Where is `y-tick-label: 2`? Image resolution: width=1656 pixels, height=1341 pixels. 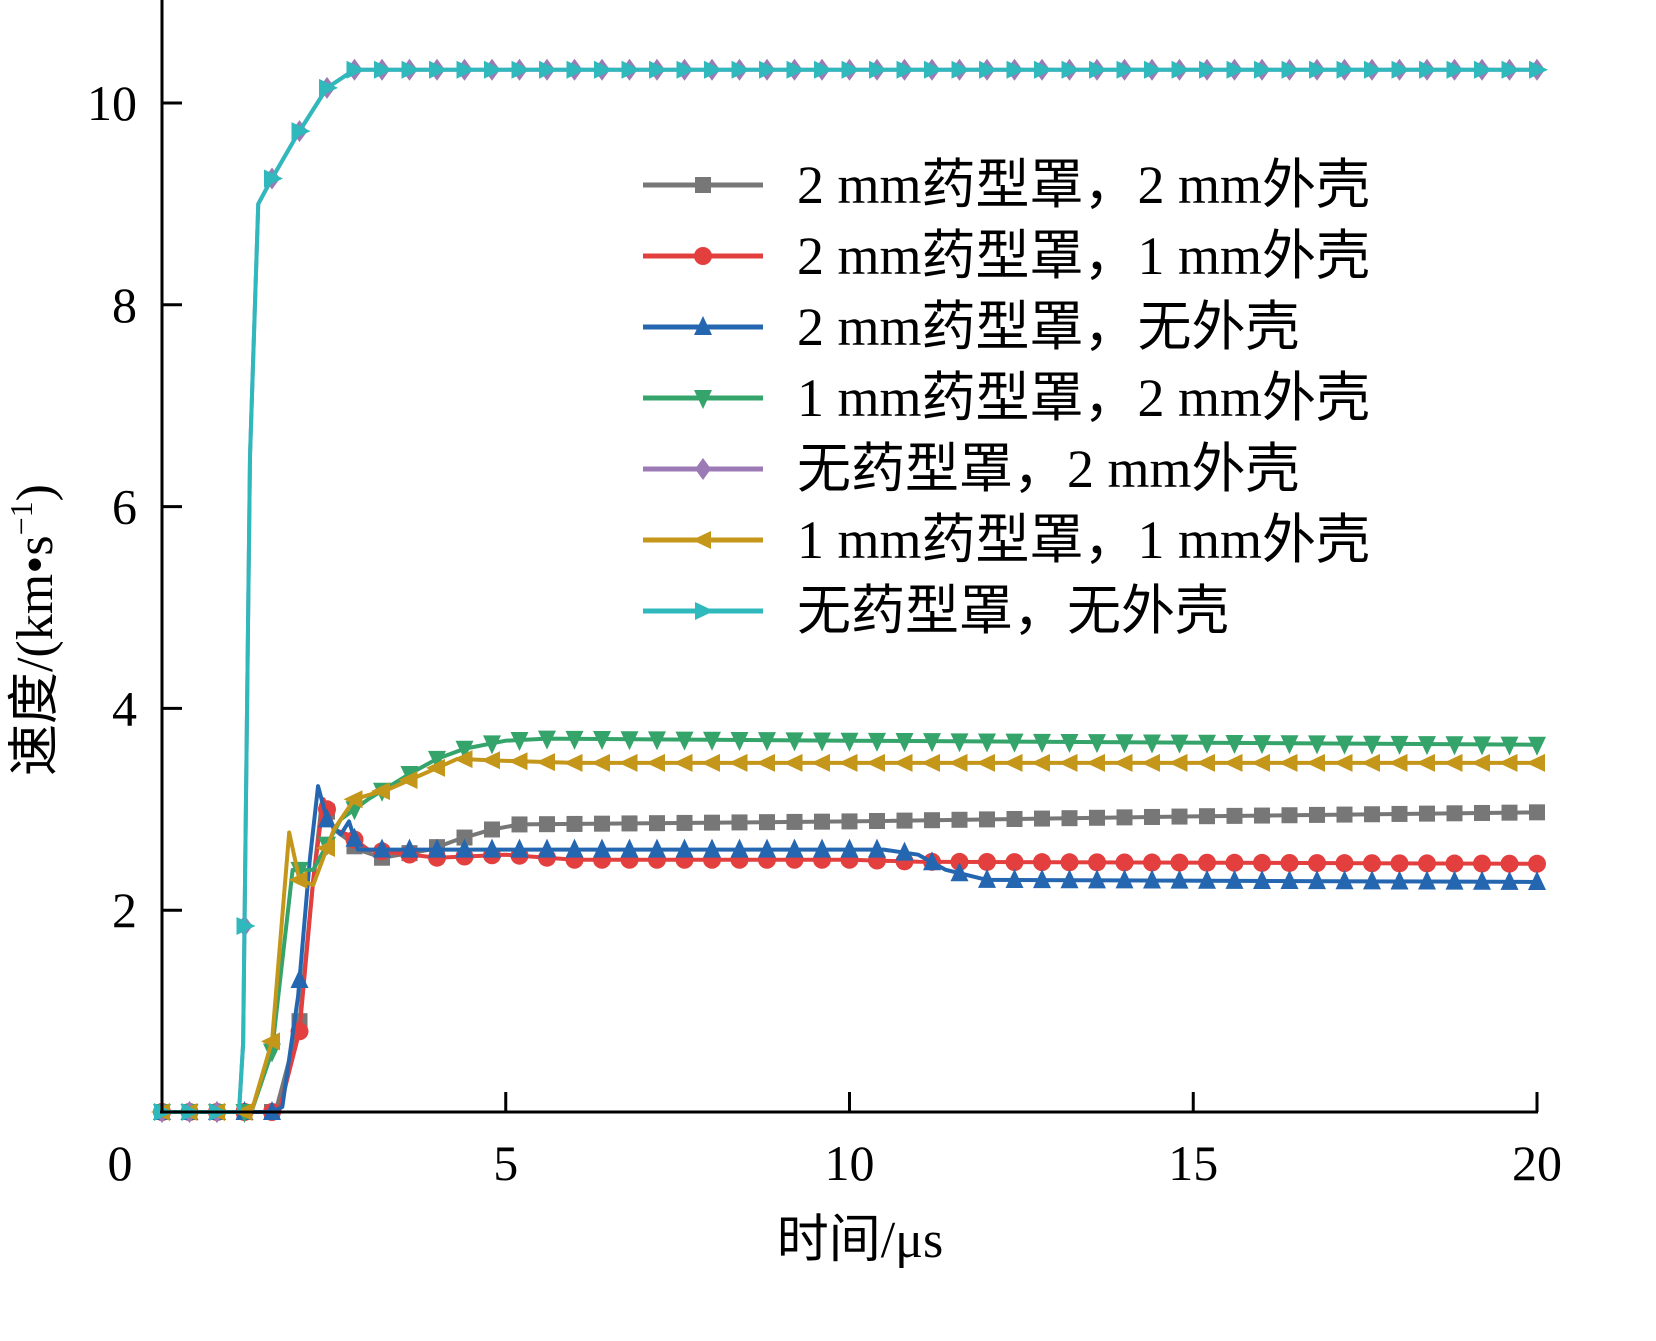
y-tick-label: 2 is located at coordinates (124, 910).